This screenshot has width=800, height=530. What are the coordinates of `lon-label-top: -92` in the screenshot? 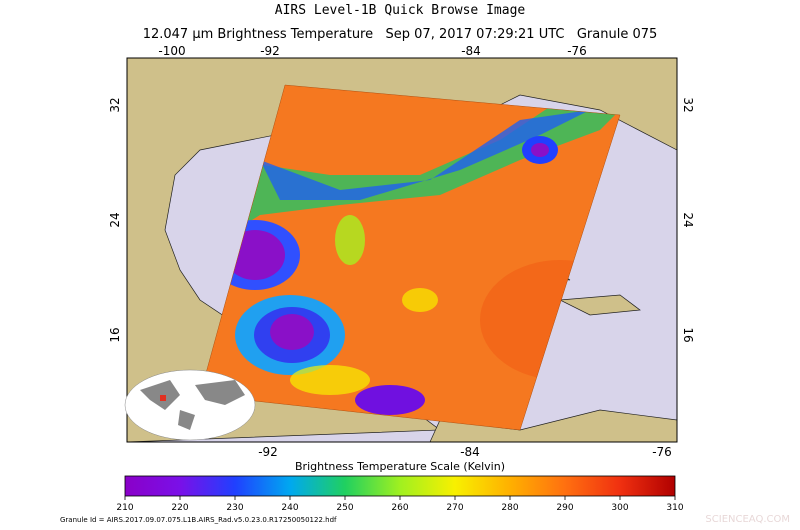 It's located at (270, 51).